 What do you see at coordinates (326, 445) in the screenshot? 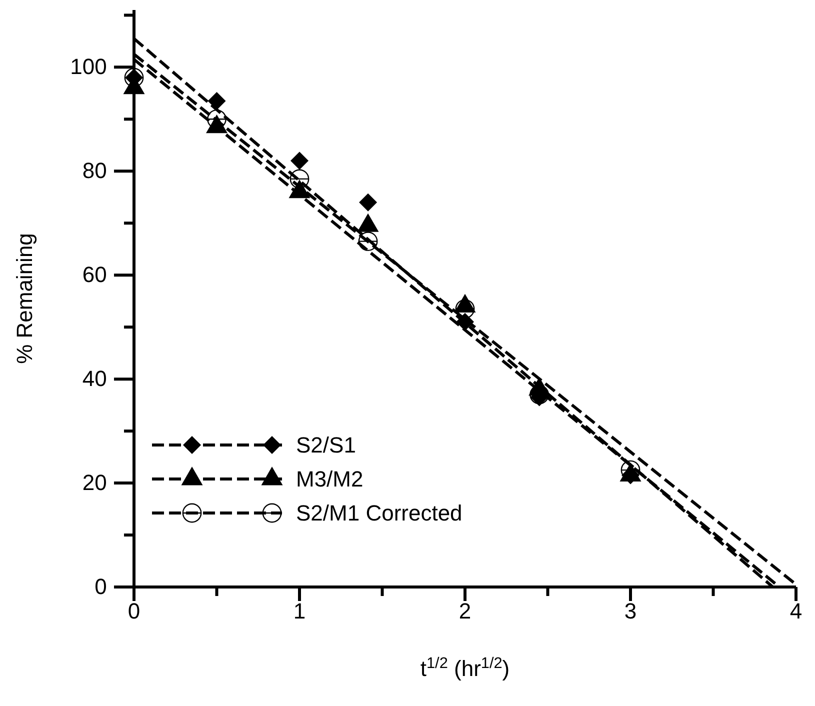
I see `legend-label: S2/S1` at bounding box center [326, 445].